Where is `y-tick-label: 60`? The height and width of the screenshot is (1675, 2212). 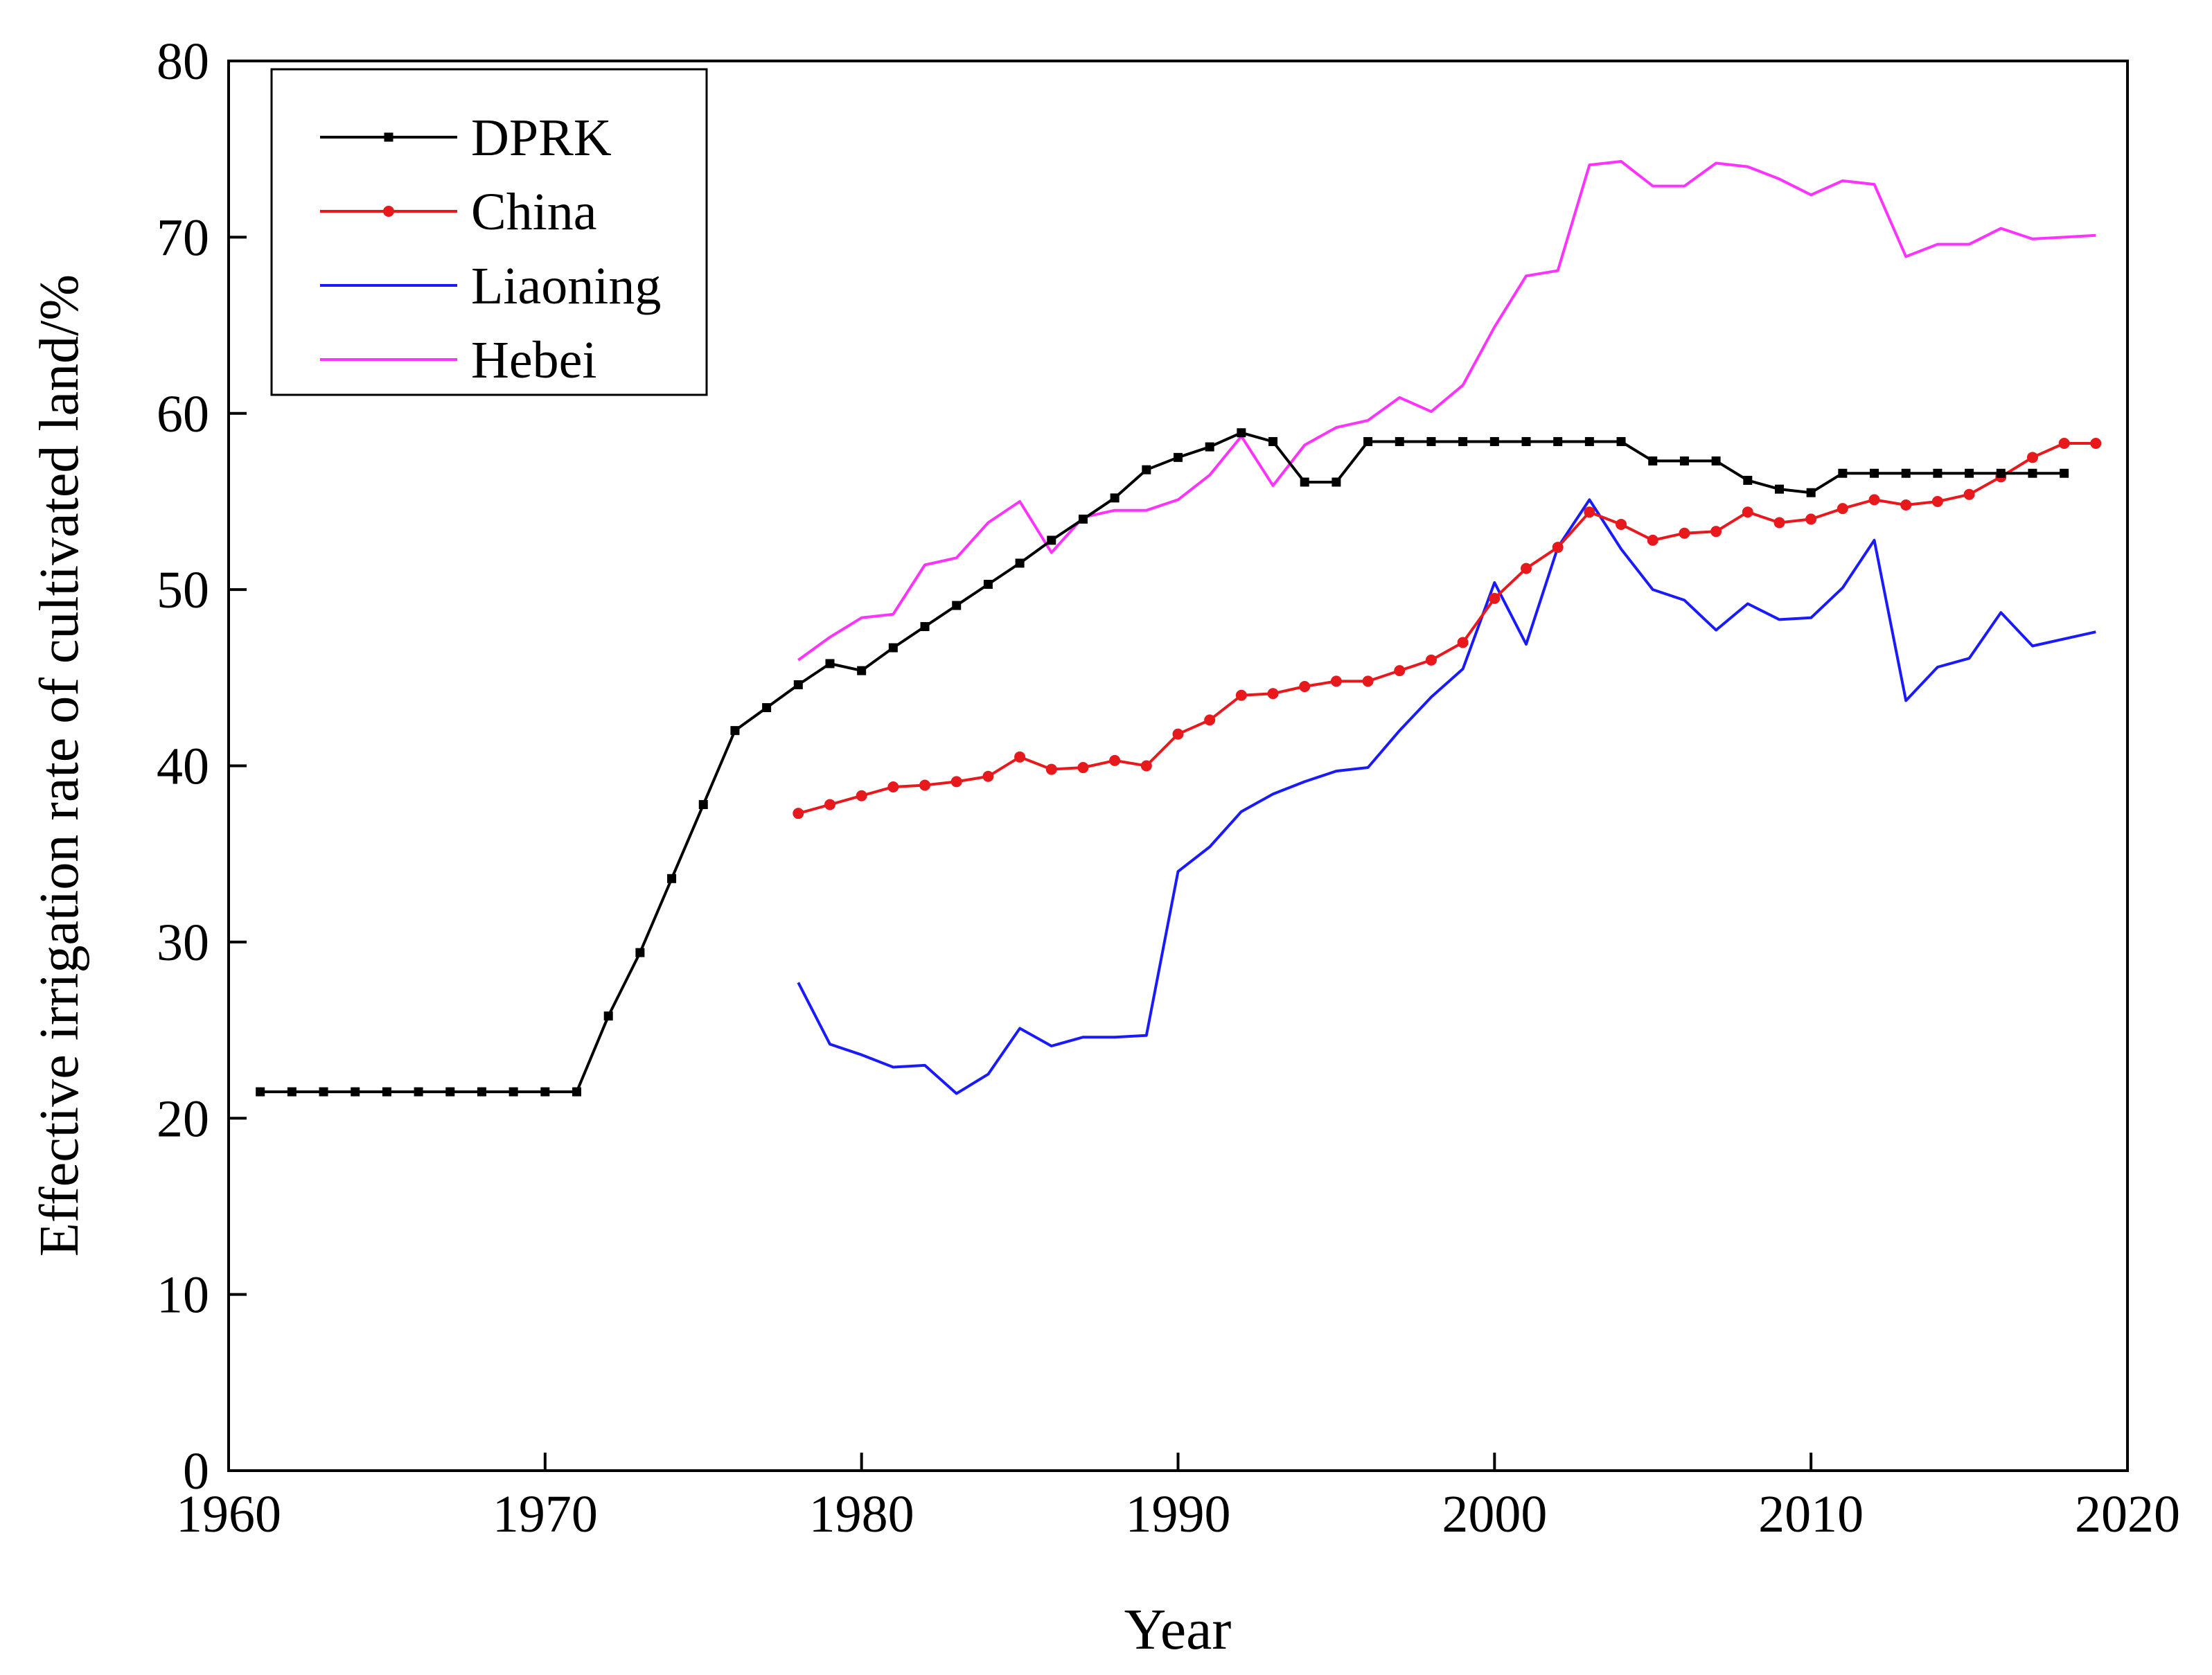 y-tick-label: 60 is located at coordinates (183, 414).